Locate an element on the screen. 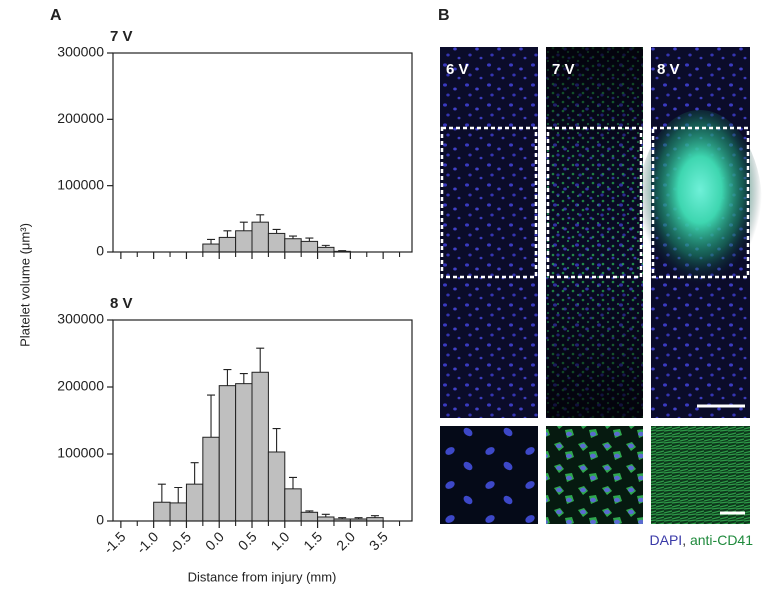  zoom-6v is located at coordinates (489, 475).